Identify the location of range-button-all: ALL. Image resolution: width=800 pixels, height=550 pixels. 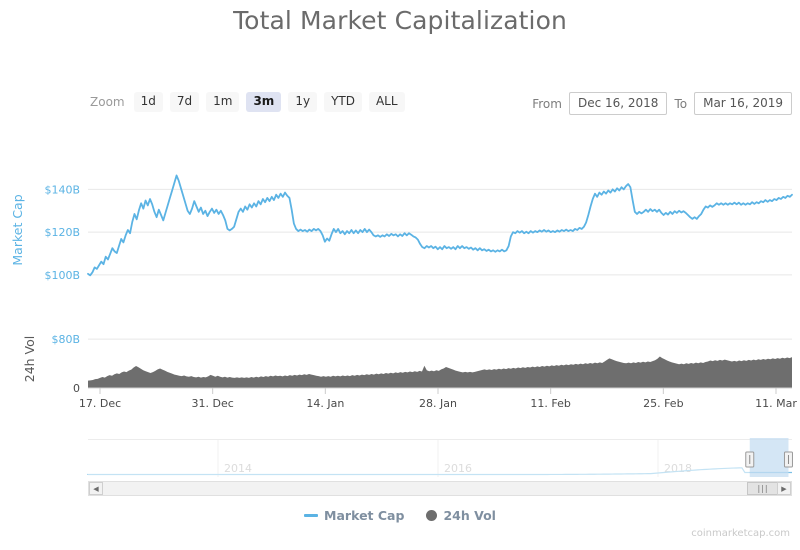
(386, 102).